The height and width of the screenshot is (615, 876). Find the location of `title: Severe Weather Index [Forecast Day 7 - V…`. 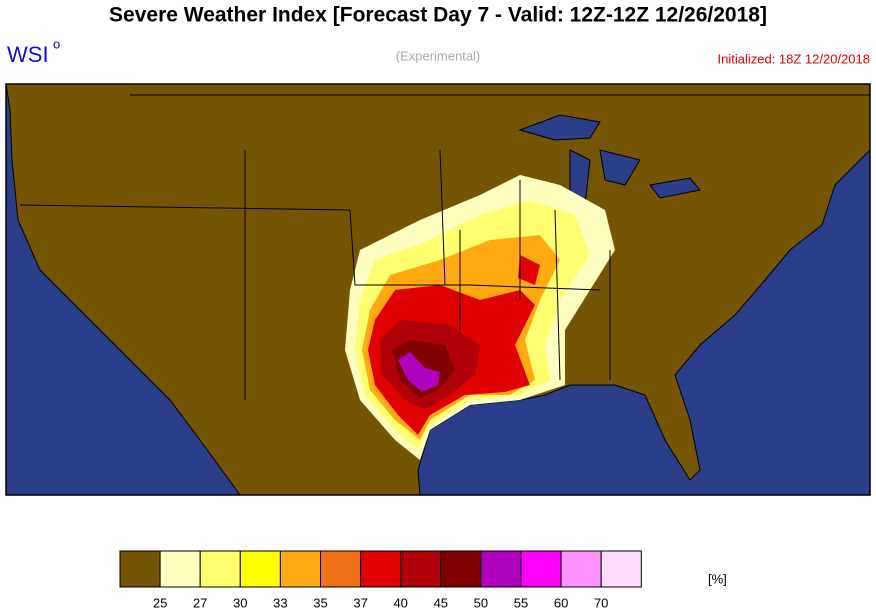

title: Severe Weather Index [Forecast Day 7 - V… is located at coordinates (438, 15).